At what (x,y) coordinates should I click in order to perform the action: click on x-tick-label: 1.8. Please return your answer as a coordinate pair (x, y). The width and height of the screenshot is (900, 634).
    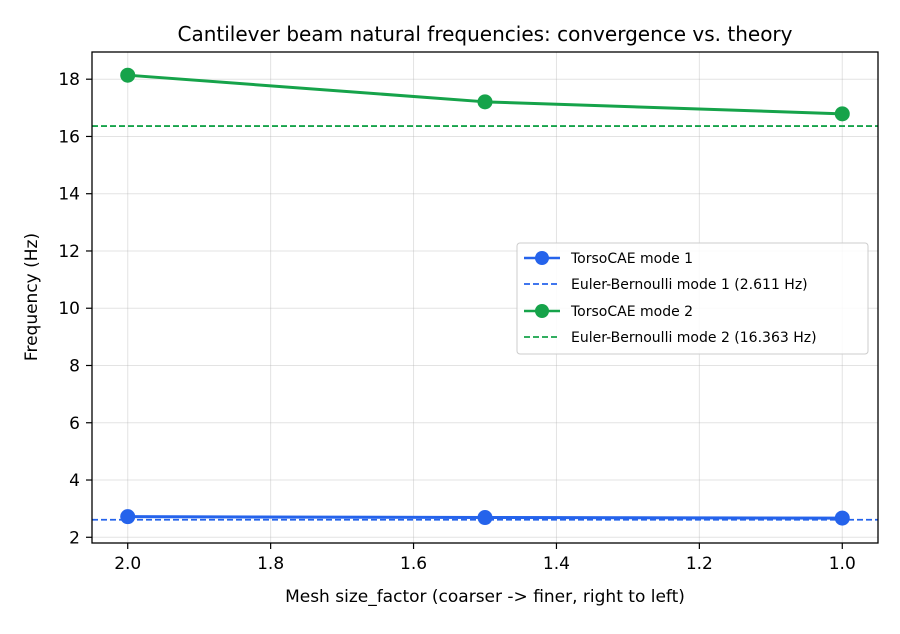
    Looking at the image, I should click on (270, 564).